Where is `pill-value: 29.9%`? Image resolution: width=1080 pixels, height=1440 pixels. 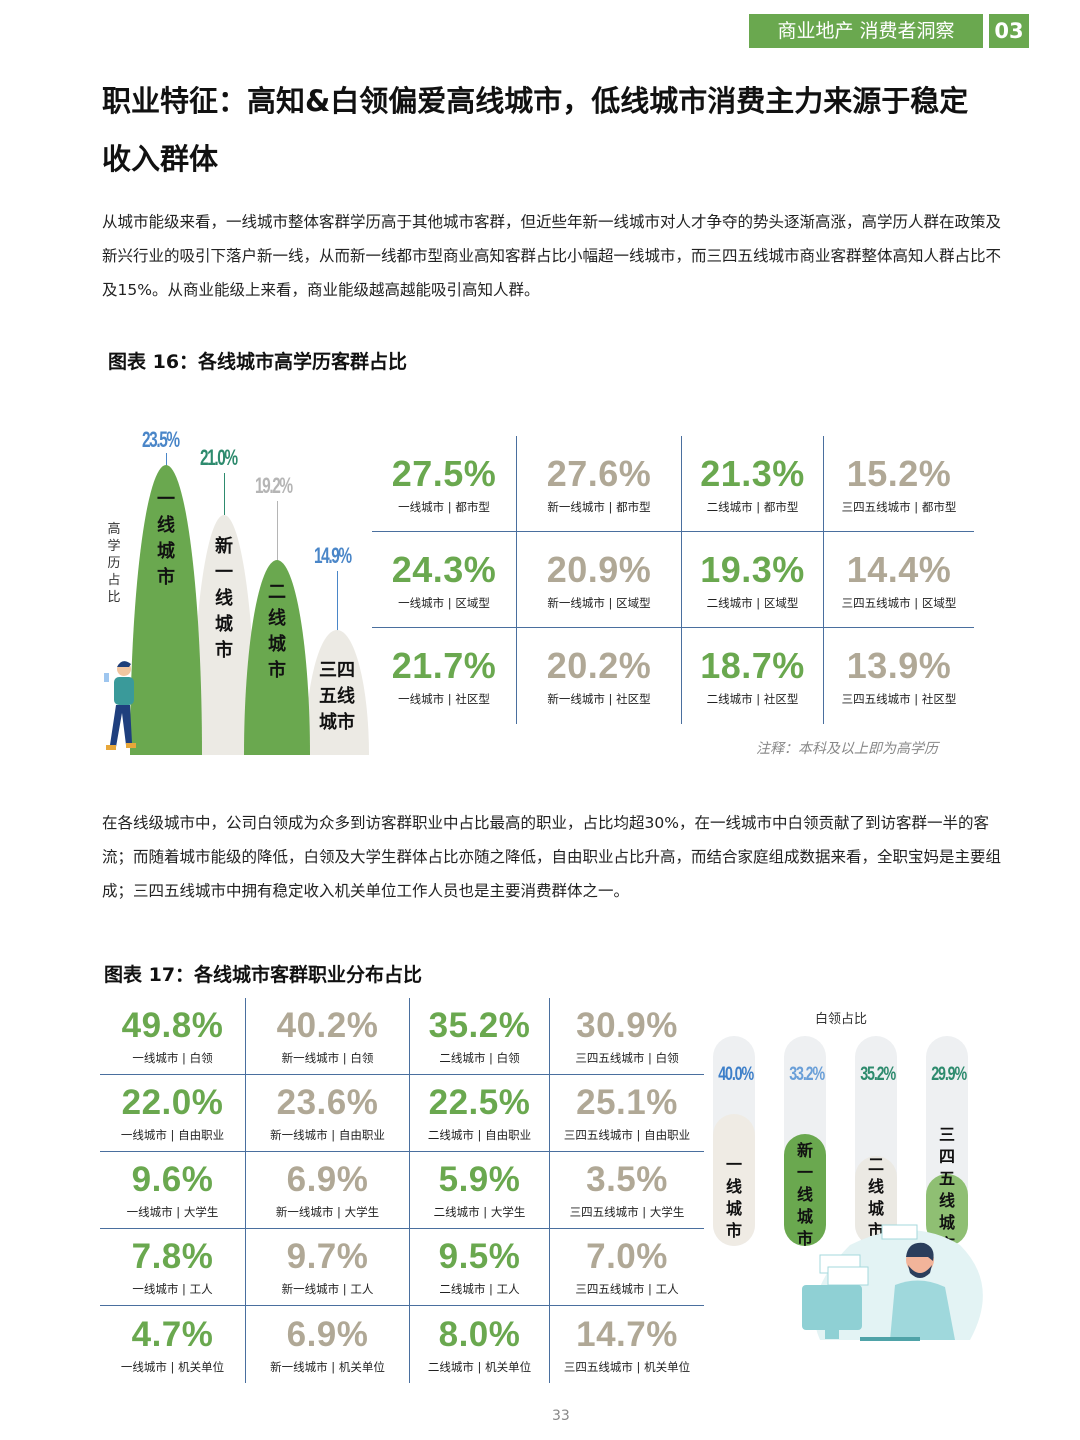 pill-value: 29.9% is located at coordinates (949, 1074).